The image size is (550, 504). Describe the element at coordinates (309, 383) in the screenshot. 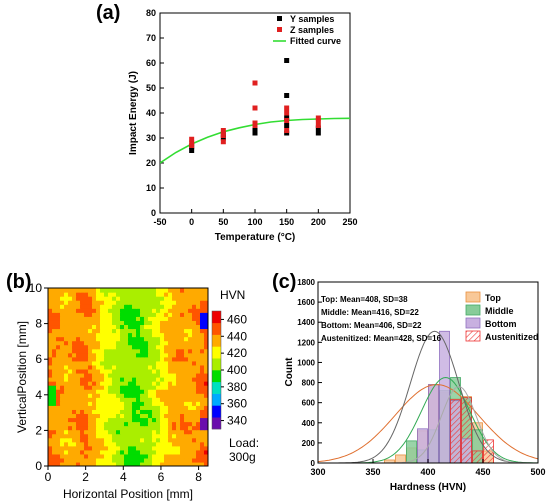

I see `chart-c-ytick-label: 800` at that location.